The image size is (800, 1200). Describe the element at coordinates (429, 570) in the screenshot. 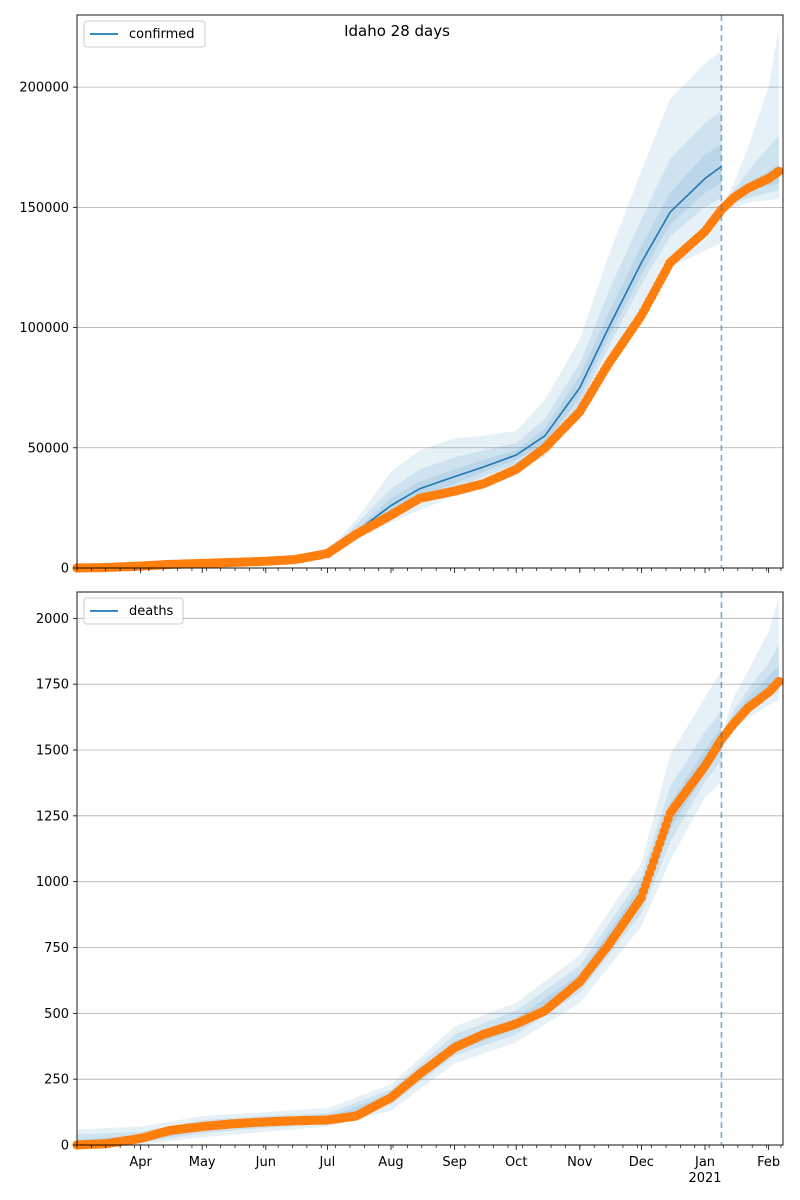

I see `confirmed-x-axis` at that location.